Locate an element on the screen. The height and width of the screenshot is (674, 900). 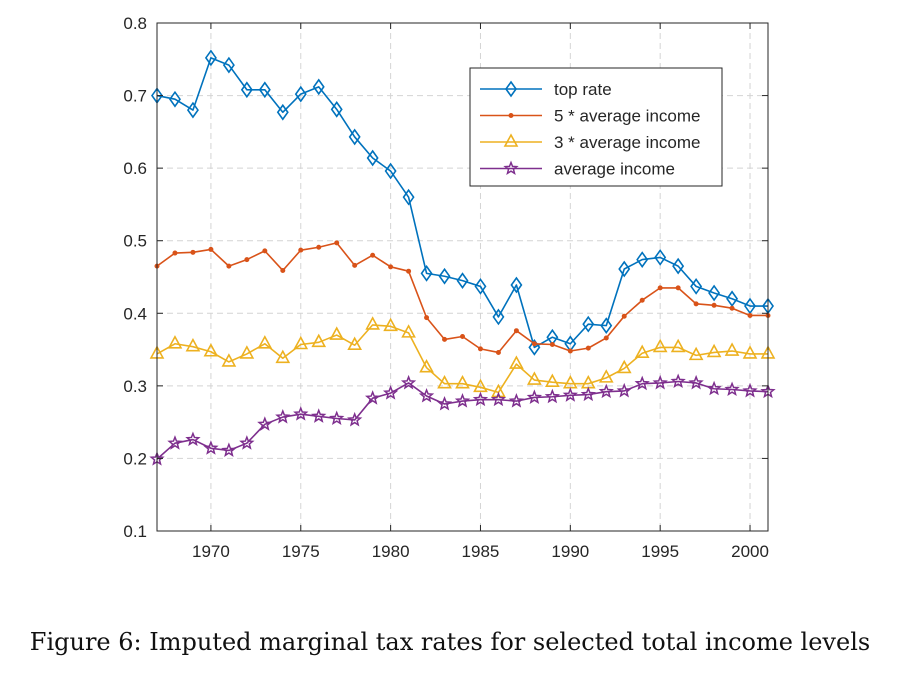
legend-label: 5 * average income is located at coordinates (627, 116).